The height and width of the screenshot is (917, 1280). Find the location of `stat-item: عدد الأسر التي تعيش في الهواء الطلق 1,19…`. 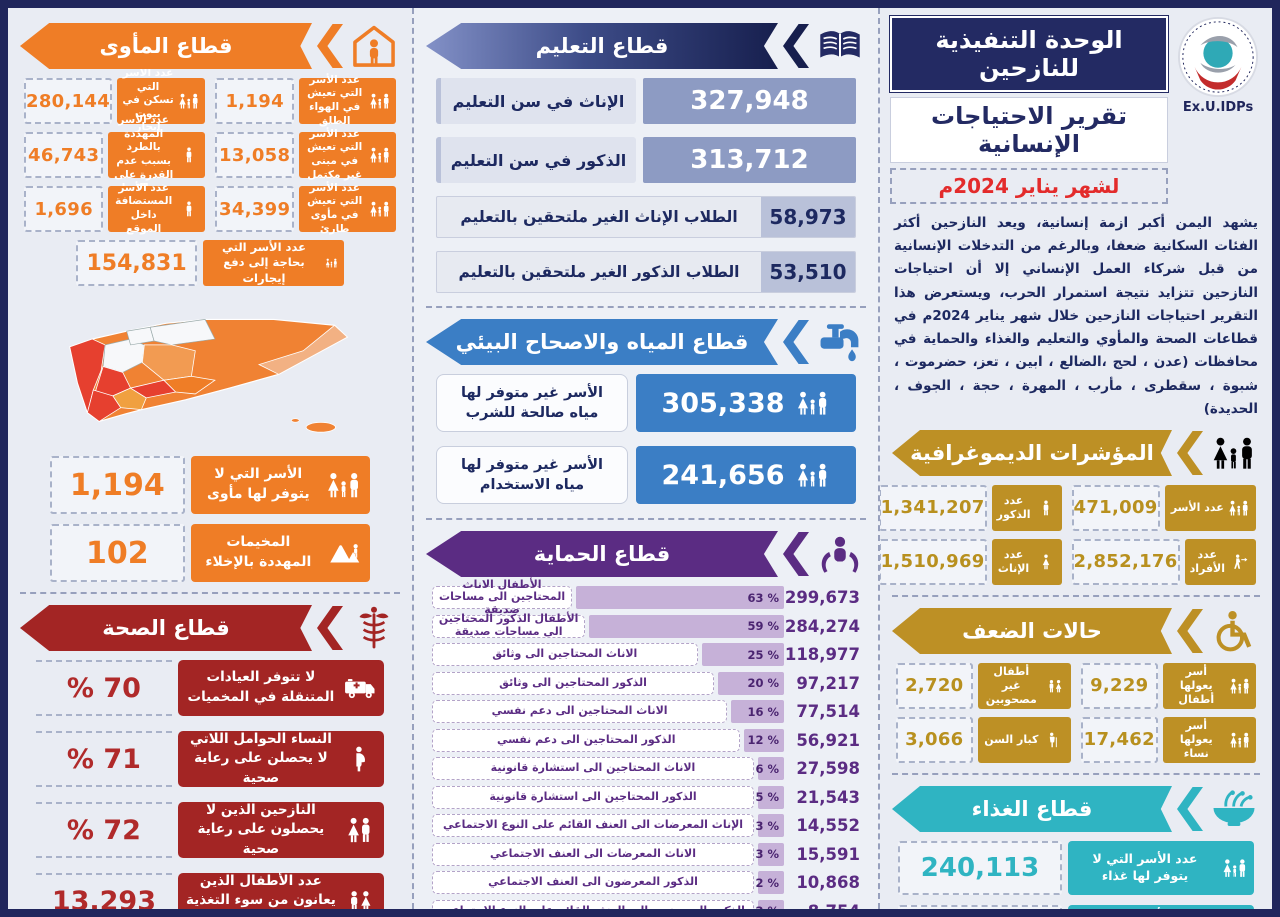

stat-item: عدد الأسر التي تعيش في الهواء الطلق 1,19… is located at coordinates (305, 100).